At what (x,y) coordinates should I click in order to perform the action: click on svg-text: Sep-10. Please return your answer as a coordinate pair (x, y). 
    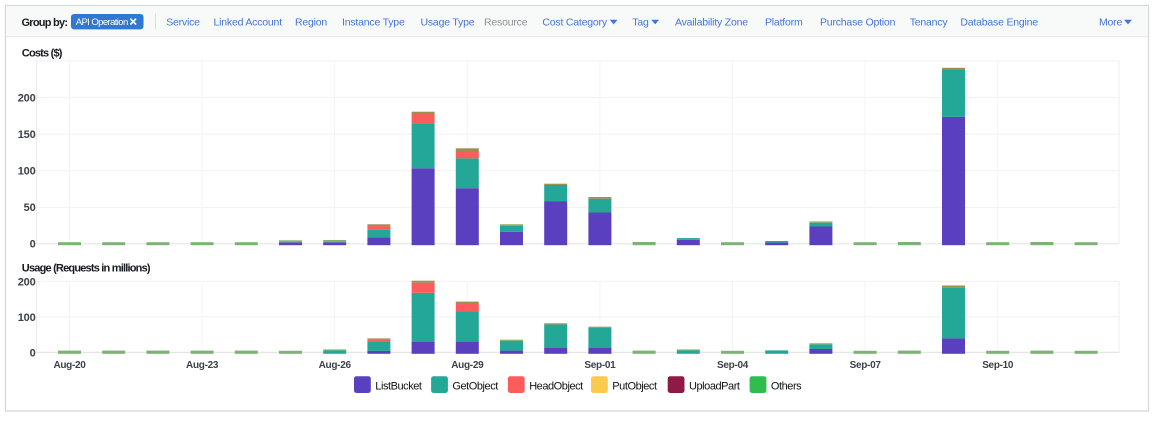
    Looking at the image, I should click on (998, 365).